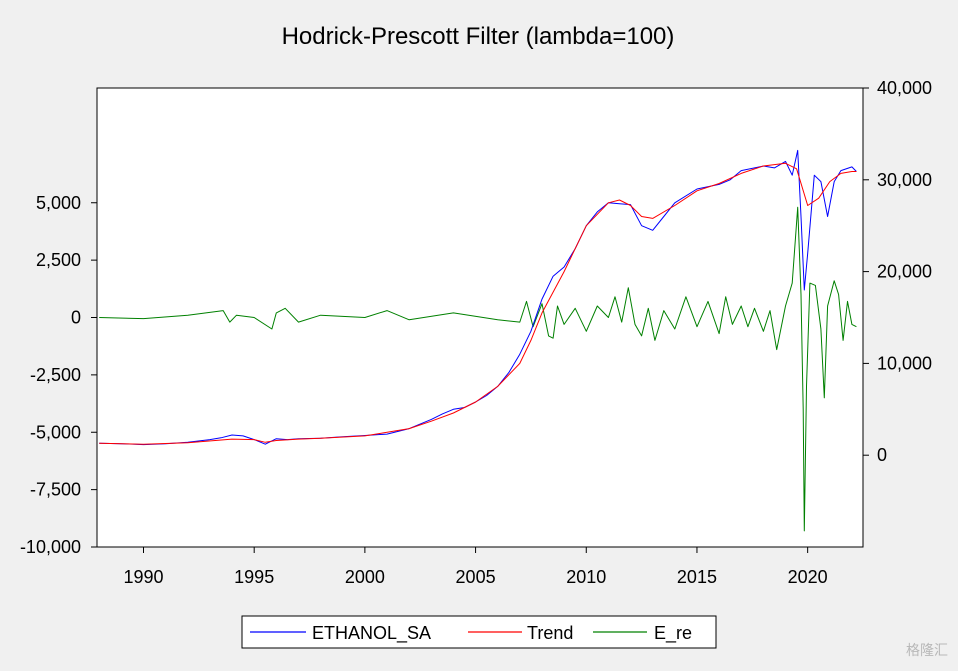  I want to click on legend: ETHANOL_SA Trend E_re, so click(479, 632).